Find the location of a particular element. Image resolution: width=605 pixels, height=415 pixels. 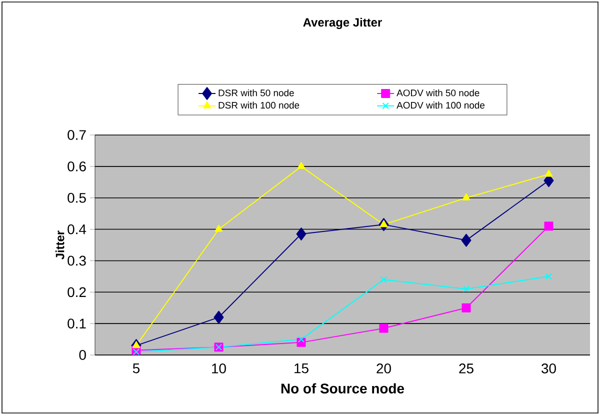

legend-label: AODV with 50 node is located at coordinates (438, 92).